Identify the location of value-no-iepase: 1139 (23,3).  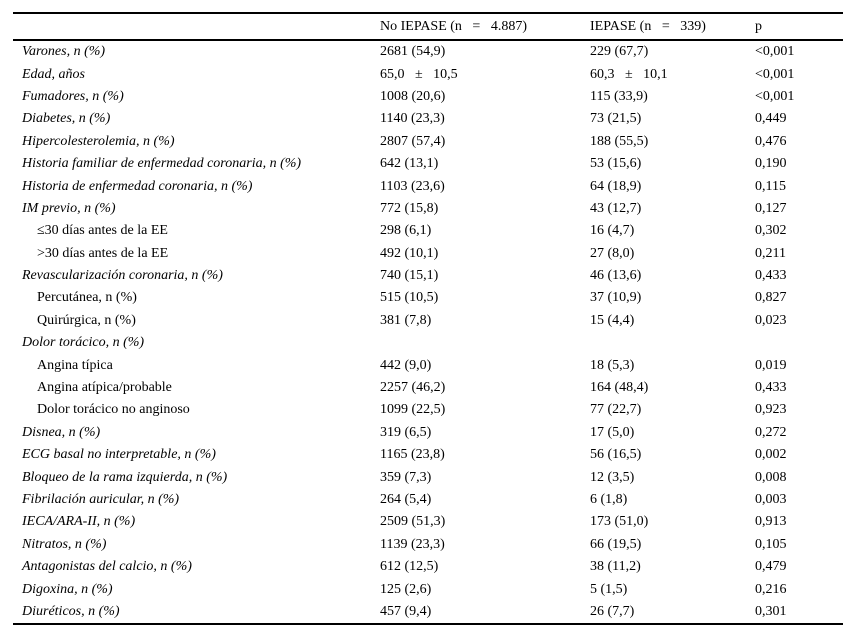
(412, 544).